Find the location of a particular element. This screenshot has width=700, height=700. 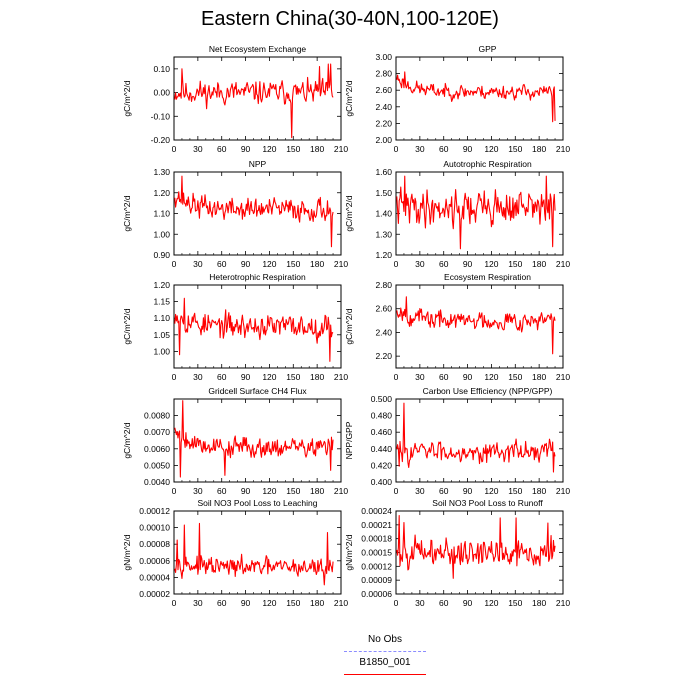

panel-9-ytick-label-5: 0.00021 is located at coordinates (376, 525).